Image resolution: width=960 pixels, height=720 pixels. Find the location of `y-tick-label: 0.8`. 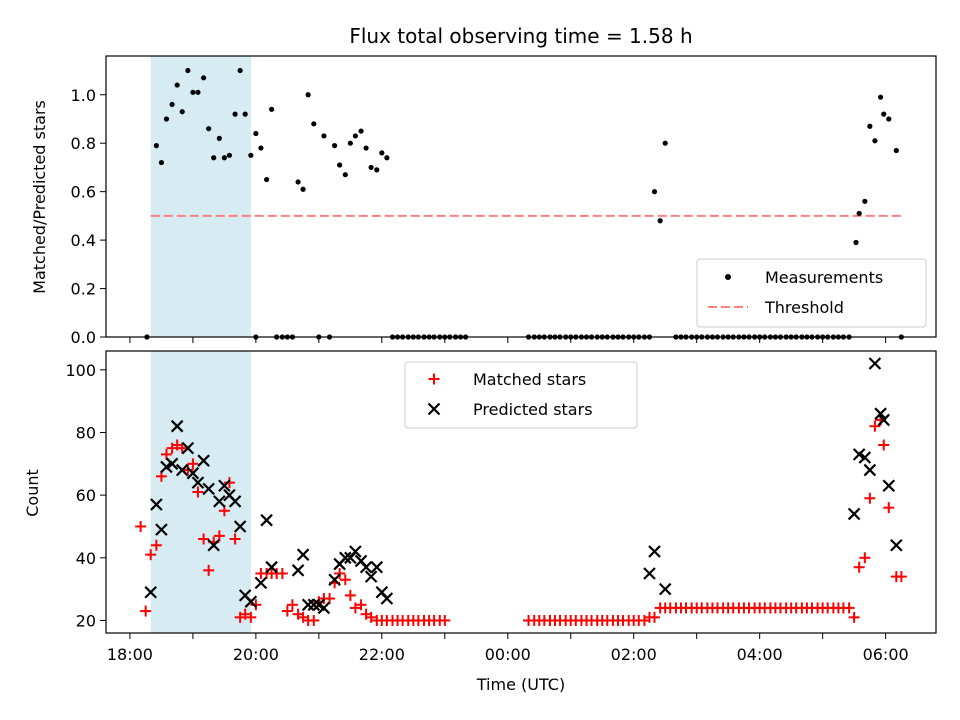

y-tick-label: 0.8 is located at coordinates (83, 143).